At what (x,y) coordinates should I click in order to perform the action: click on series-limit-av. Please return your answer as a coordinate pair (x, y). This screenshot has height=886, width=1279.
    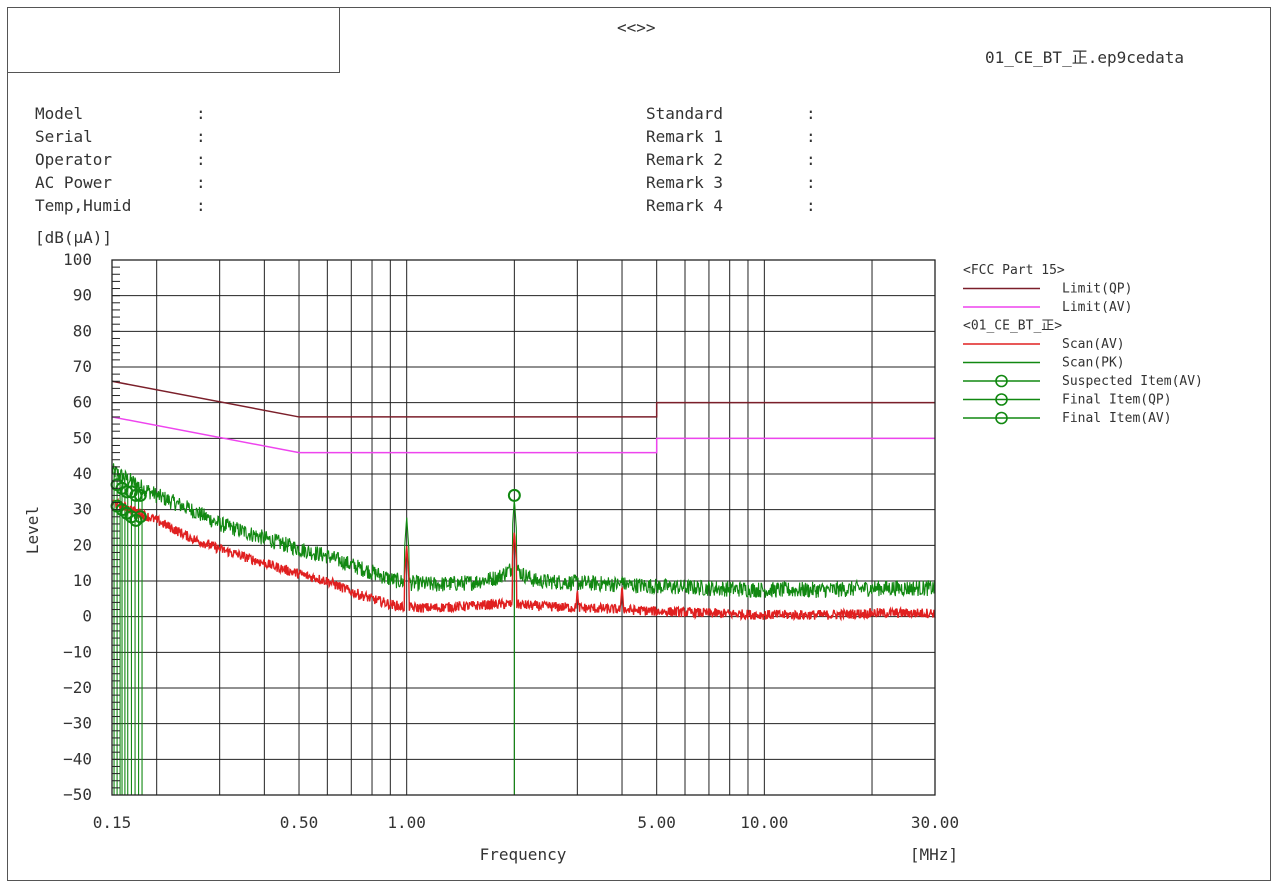
    Looking at the image, I should click on (523, 435).